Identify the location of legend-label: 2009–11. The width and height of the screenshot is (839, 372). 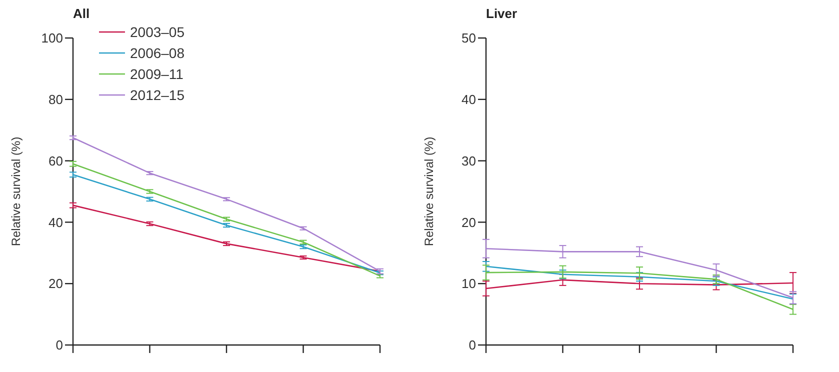
(157, 74).